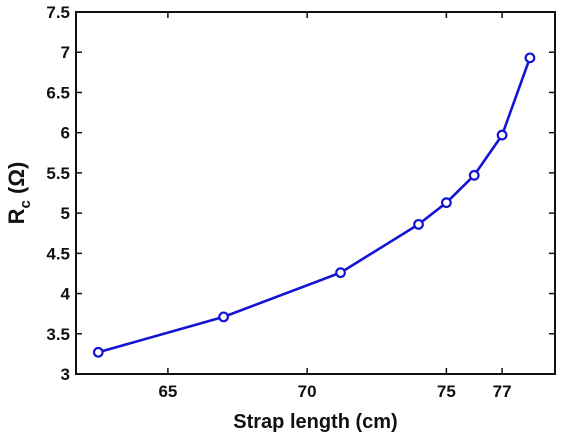 The height and width of the screenshot is (435, 567). I want to click on y-axis-label-main: R, so click(16, 216).